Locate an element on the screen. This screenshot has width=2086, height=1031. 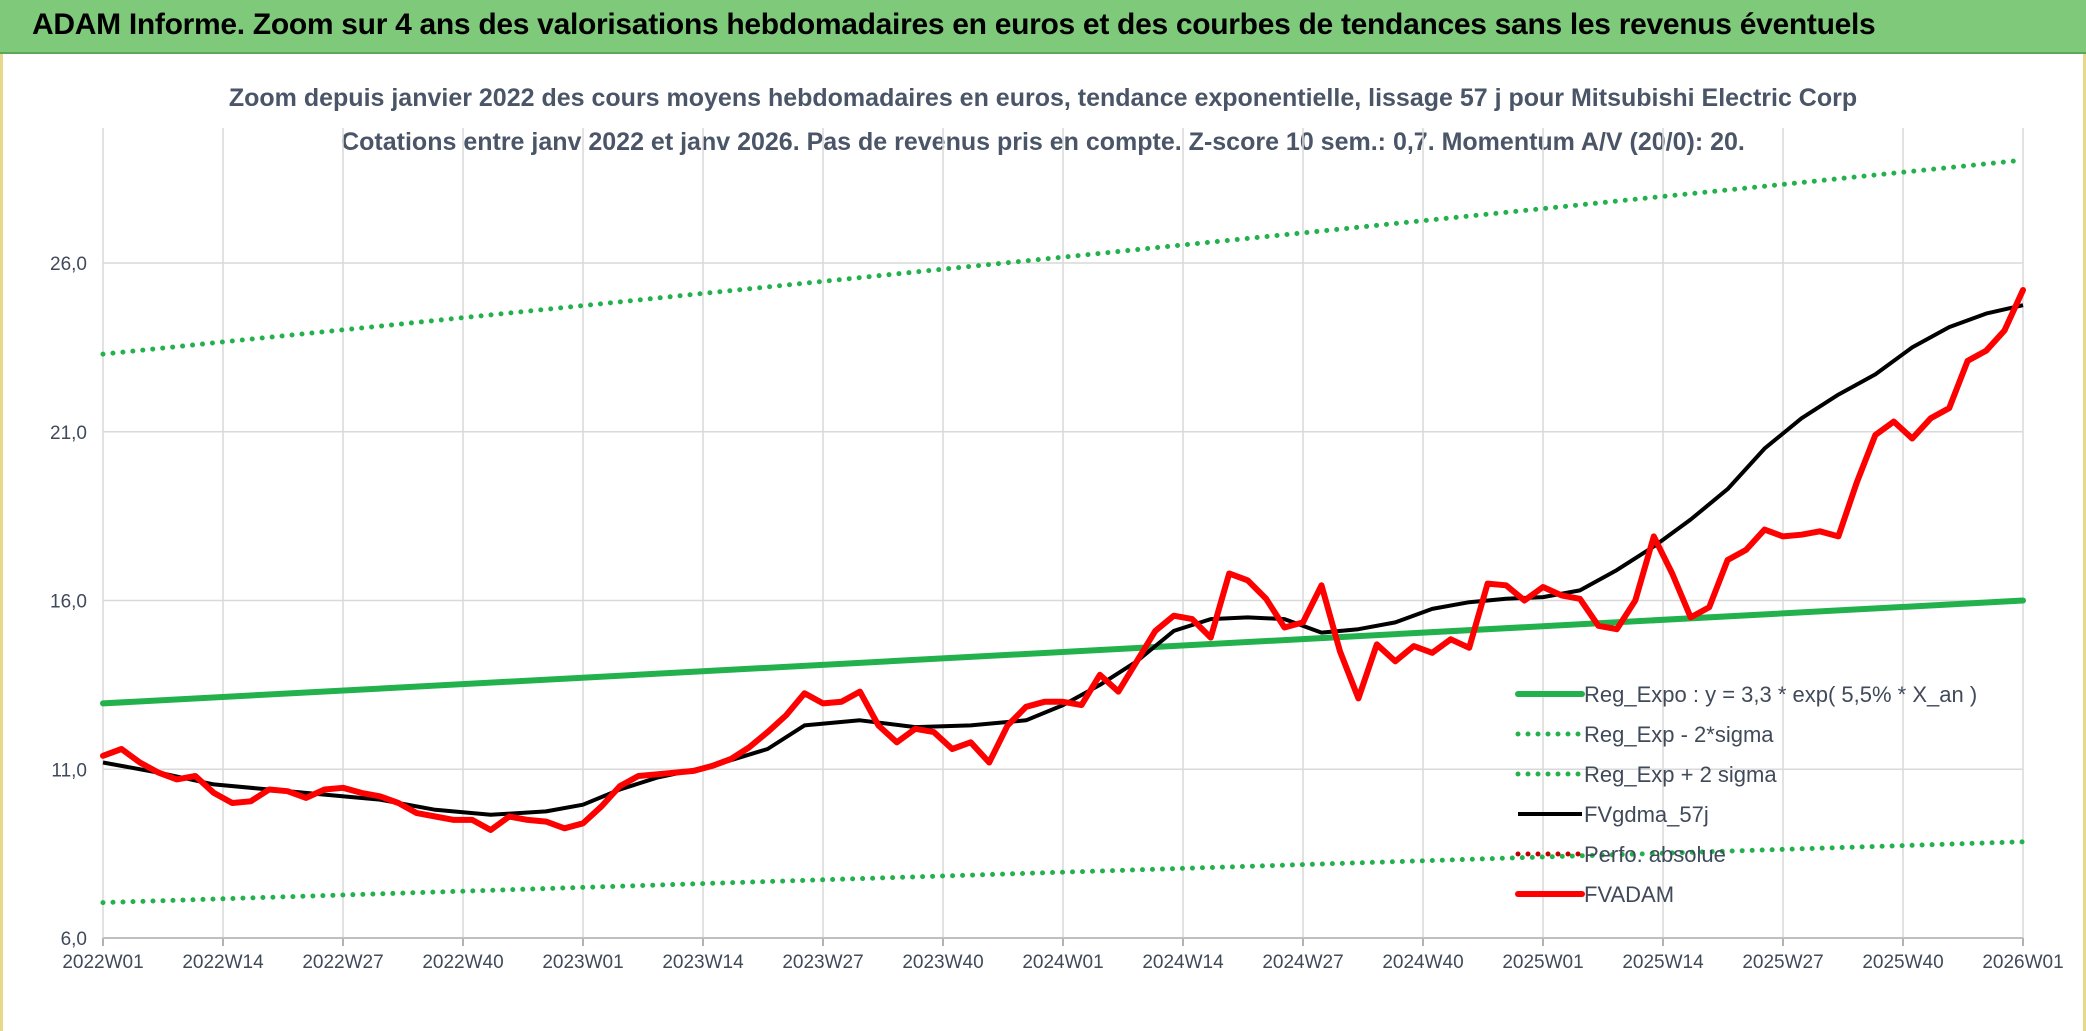
legend-label: FVADAM is located at coordinates (1629, 894).